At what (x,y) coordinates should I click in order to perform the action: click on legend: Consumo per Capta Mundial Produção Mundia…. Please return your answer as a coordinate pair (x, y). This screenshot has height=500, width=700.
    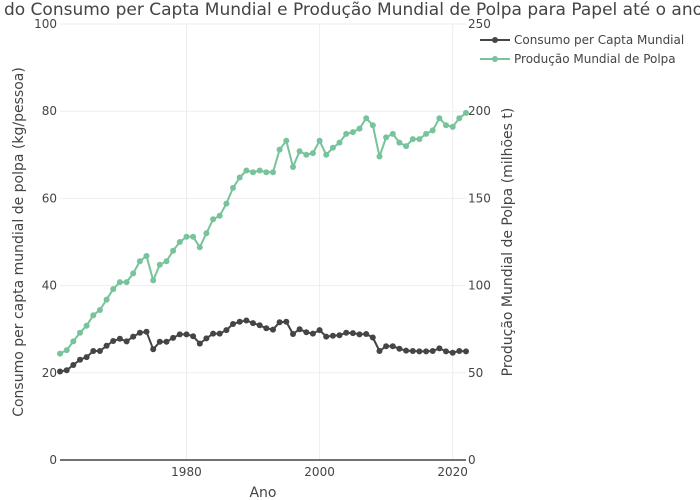
    Looking at the image, I should click on (582, 49).